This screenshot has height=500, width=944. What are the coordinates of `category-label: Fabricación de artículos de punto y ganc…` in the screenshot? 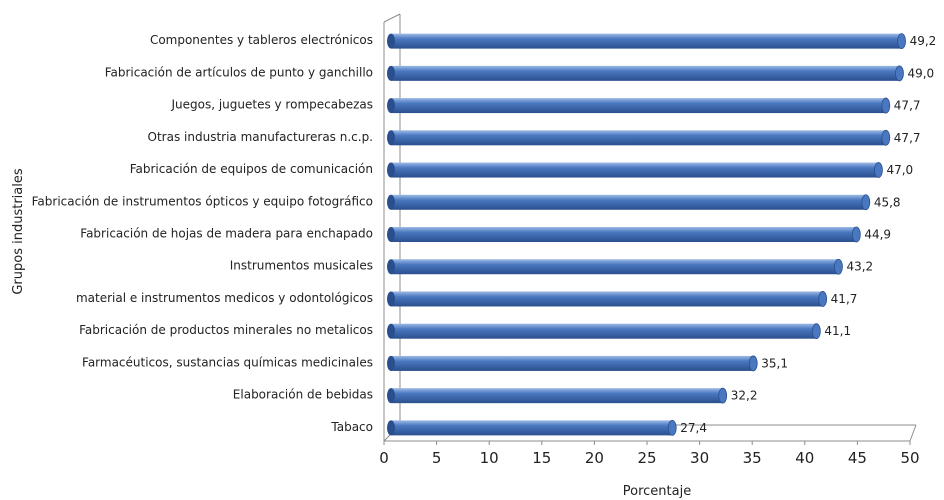 It's located at (239, 72).